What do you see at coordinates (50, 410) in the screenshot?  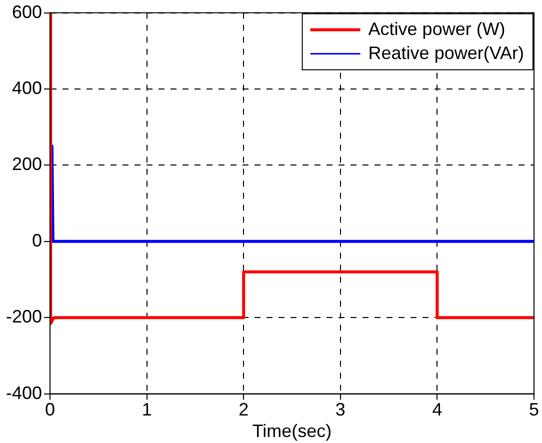 I see `x-tick-label: 0` at bounding box center [50, 410].